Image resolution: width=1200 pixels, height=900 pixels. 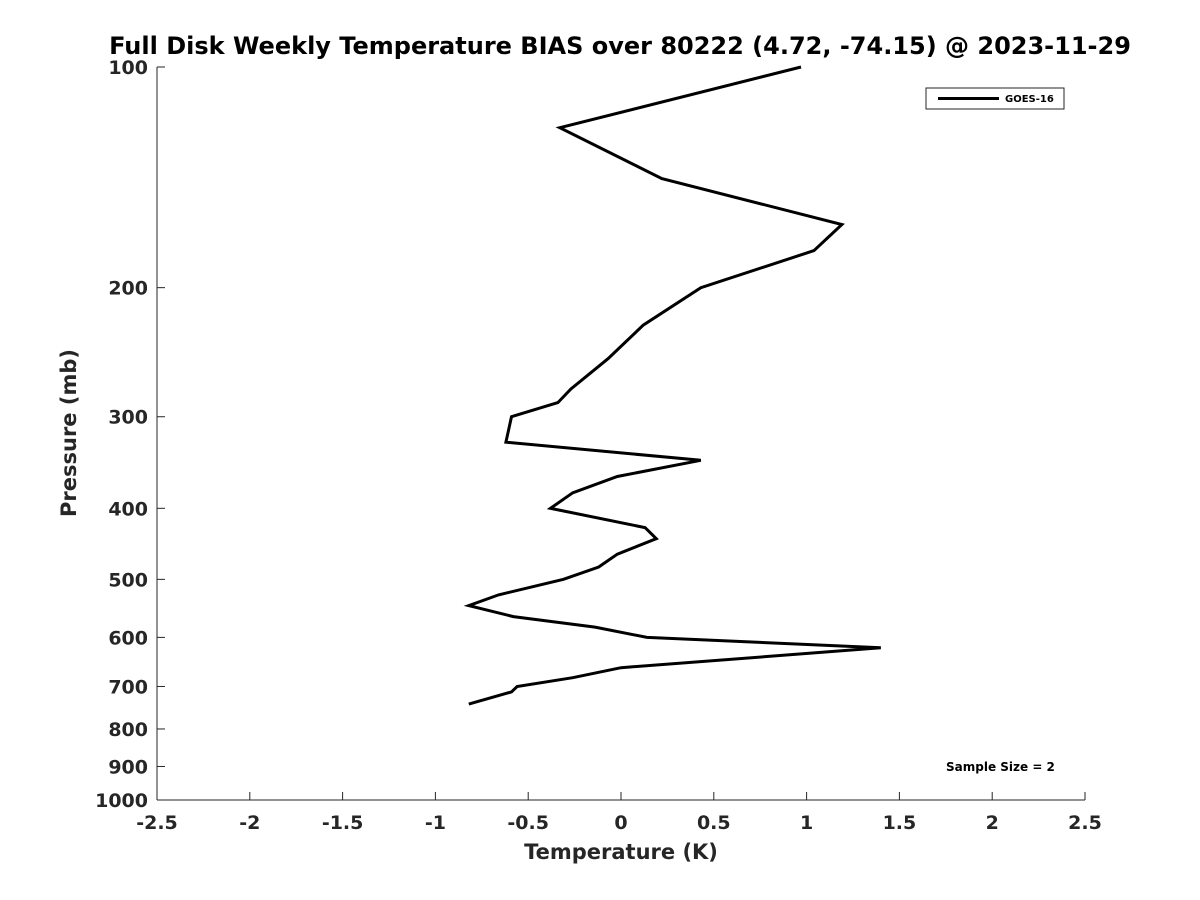 I want to click on y-tick-label: 100, so click(x=128, y=68).